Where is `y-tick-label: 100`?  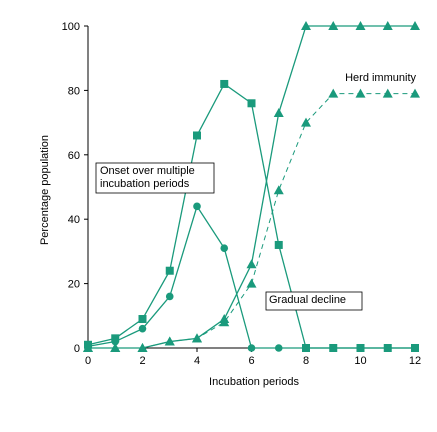 y-tick-label: 100 is located at coordinates (71, 27).